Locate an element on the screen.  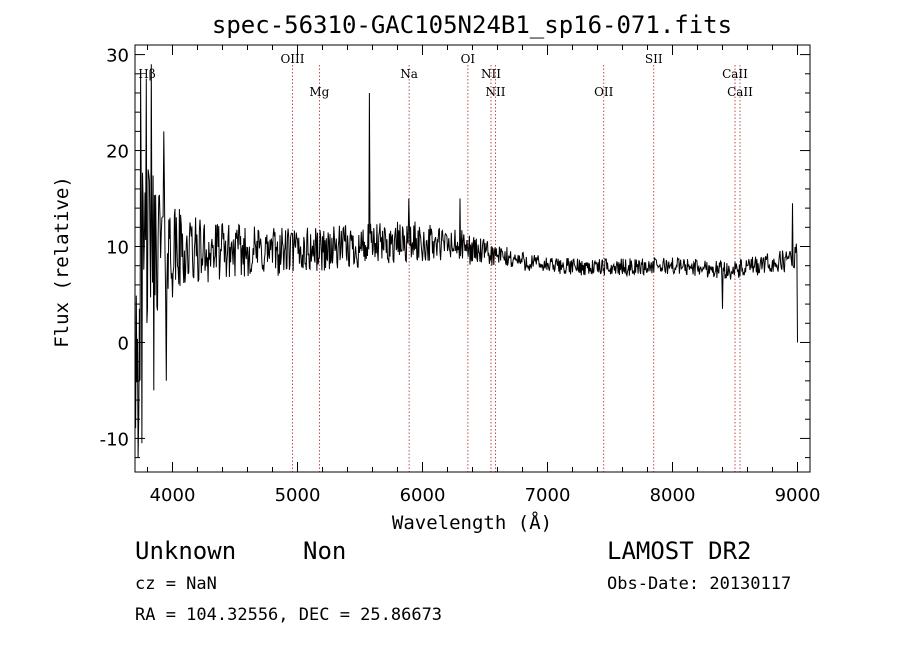
x-axis-label: Wavelength (Å) is located at coordinates (472, 522).